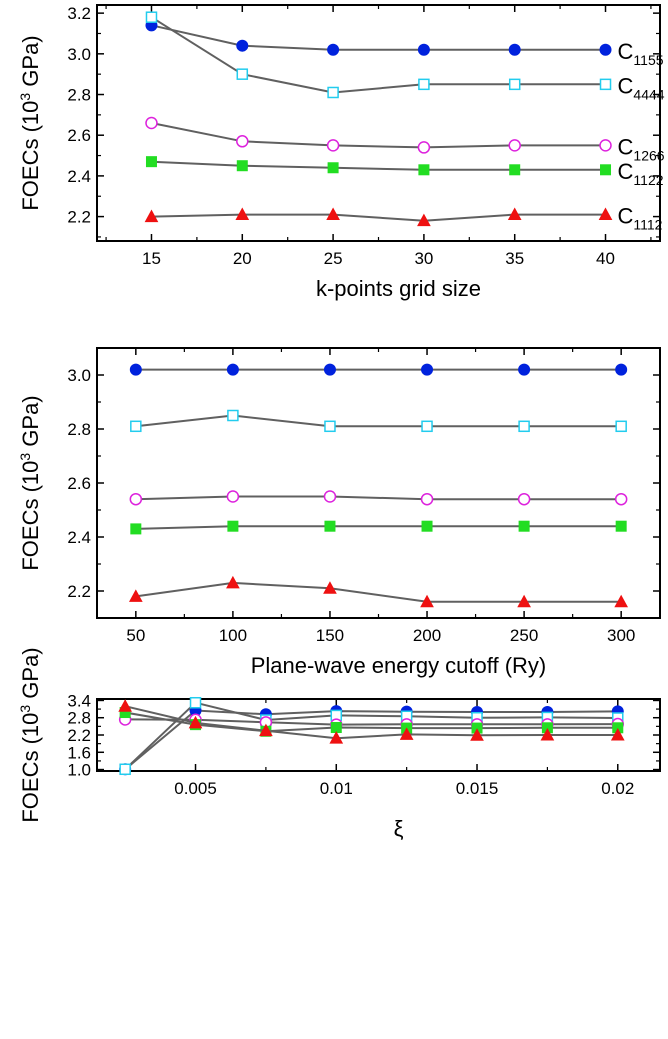  I want to click on x-tick-label: 0.01, so click(336, 788).